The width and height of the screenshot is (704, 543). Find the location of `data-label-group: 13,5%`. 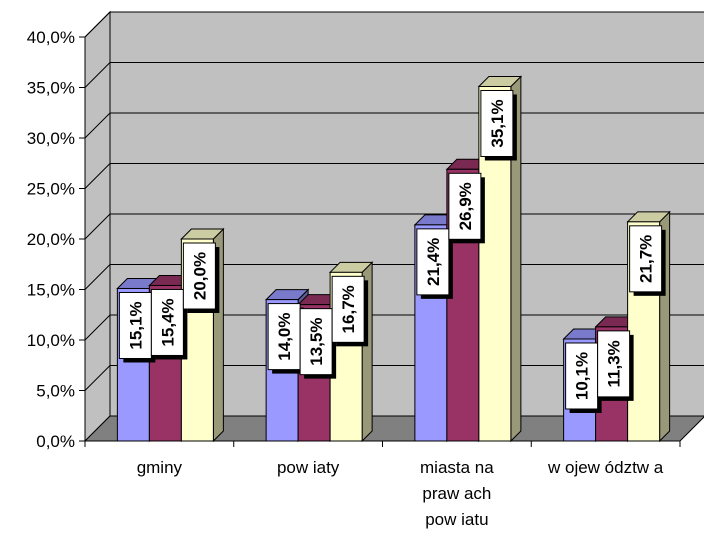

data-label-group: 13,5% is located at coordinates (318, 343).